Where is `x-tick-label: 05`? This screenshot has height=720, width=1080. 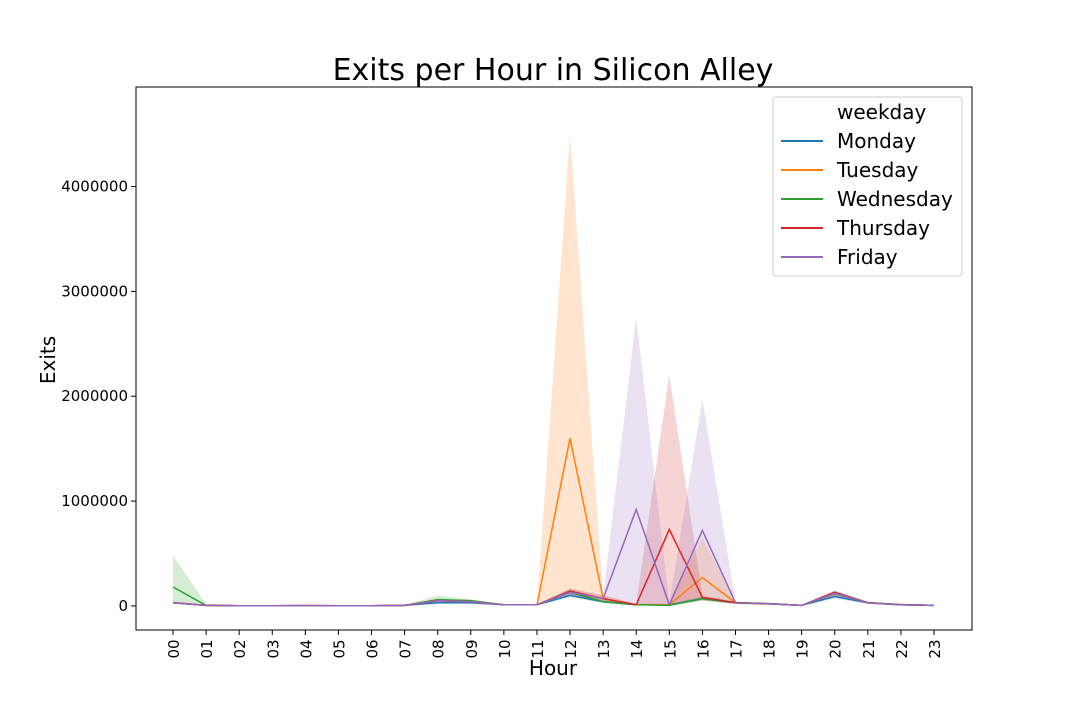
x-tick-label: 05 is located at coordinates (339, 648).